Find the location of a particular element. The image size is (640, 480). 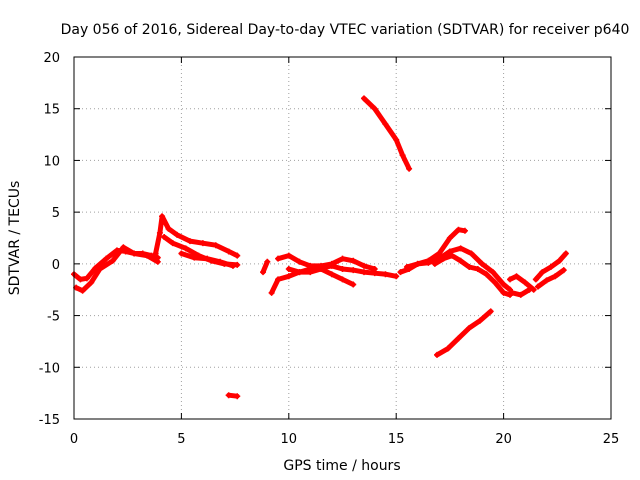

y-tick-label: 15 is located at coordinates (51, 110).